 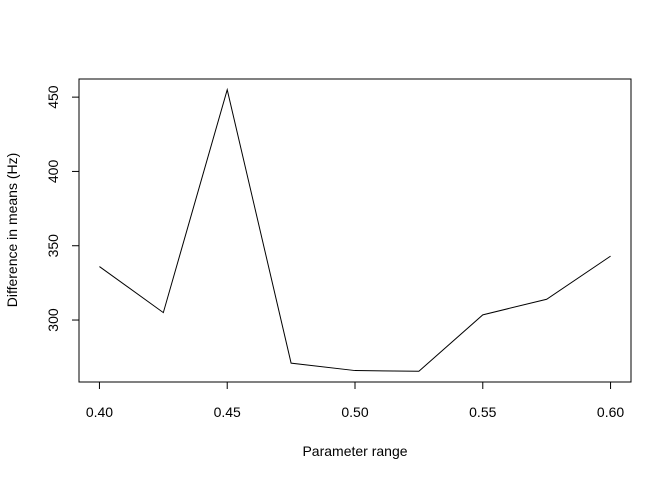 I want to click on x-axis-label: Parameter range, so click(x=354, y=451).